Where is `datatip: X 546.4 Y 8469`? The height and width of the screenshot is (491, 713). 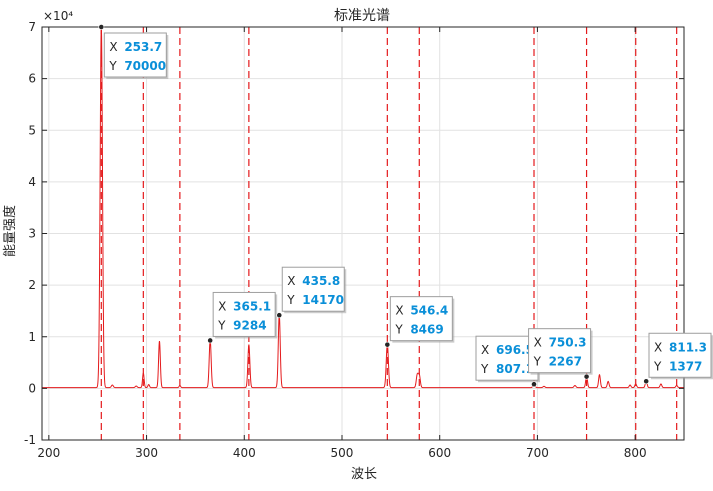
datatip: X 546.4 Y 8469 is located at coordinates (419, 322).